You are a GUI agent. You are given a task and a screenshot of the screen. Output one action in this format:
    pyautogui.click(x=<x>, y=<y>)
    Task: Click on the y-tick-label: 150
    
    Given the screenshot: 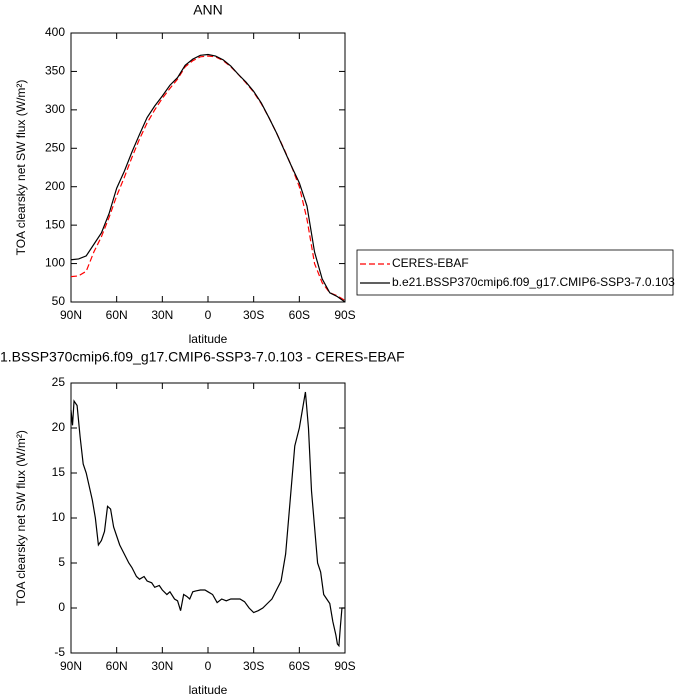 What is the action you would take?
    pyautogui.click(x=55, y=224)
    